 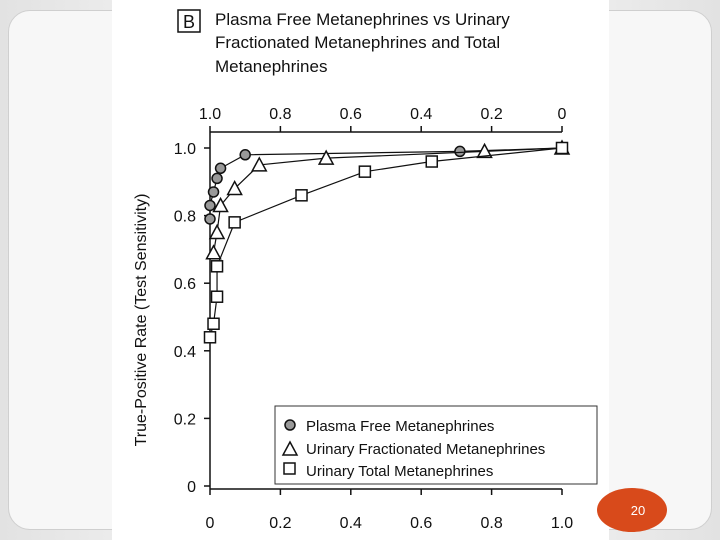 I want to click on top-tick-label: 0, so click(x=562, y=114).